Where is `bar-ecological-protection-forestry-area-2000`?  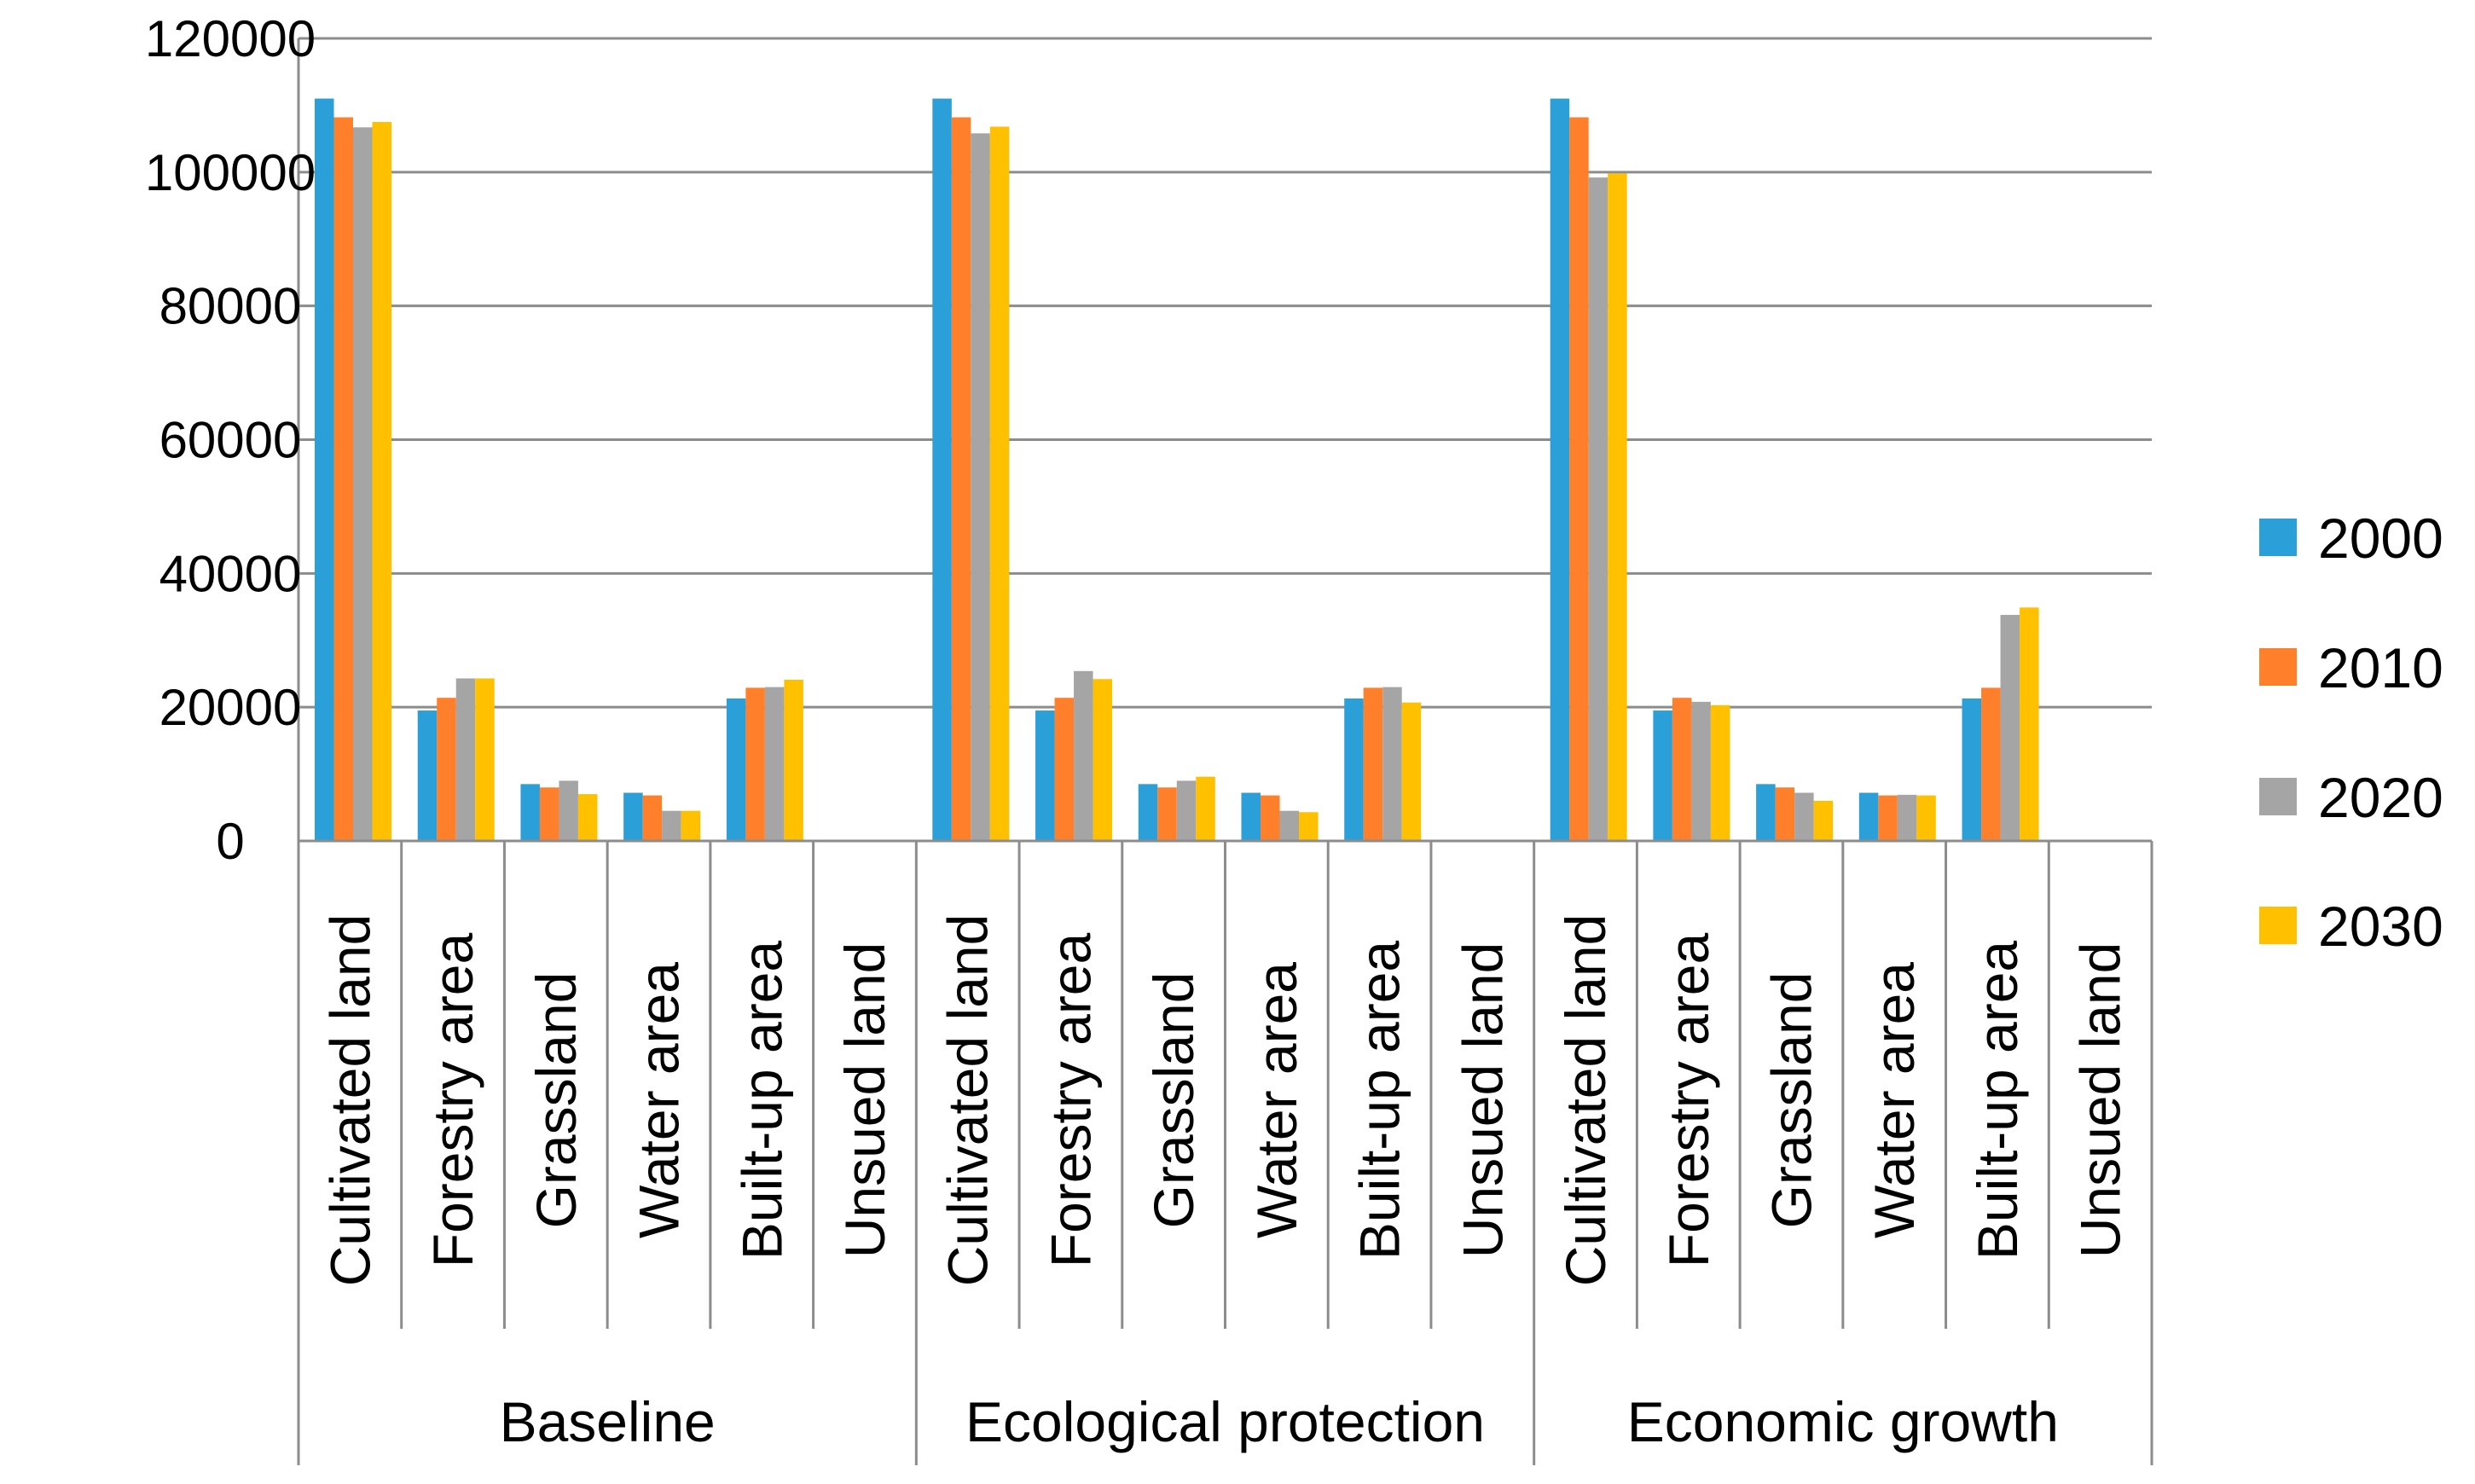 bar-ecological-protection-forestry-area-2000 is located at coordinates (1045, 775).